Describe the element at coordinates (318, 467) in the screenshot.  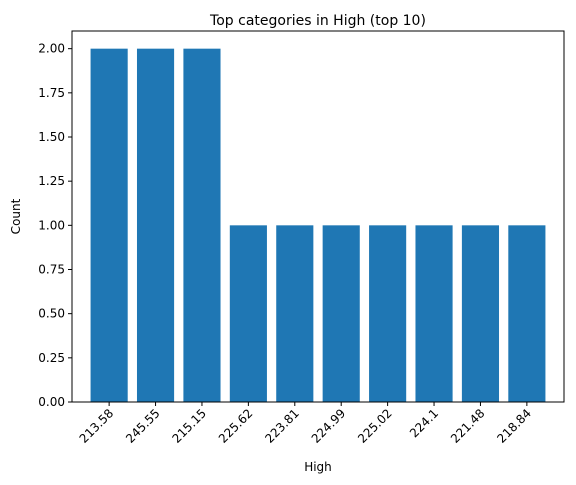
I see `x-axis-title: High` at that location.